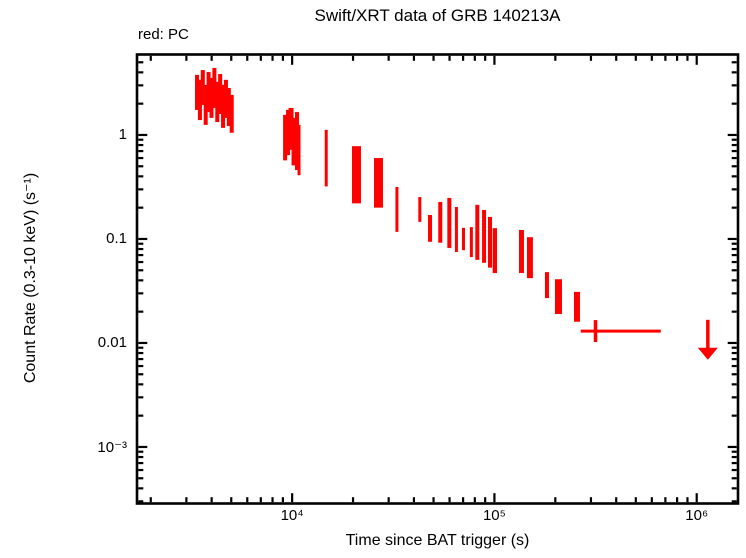 The width and height of the screenshot is (746, 558). Describe the element at coordinates (112, 342) in the screenshot. I see `y-tick-label: 0.01` at that location.